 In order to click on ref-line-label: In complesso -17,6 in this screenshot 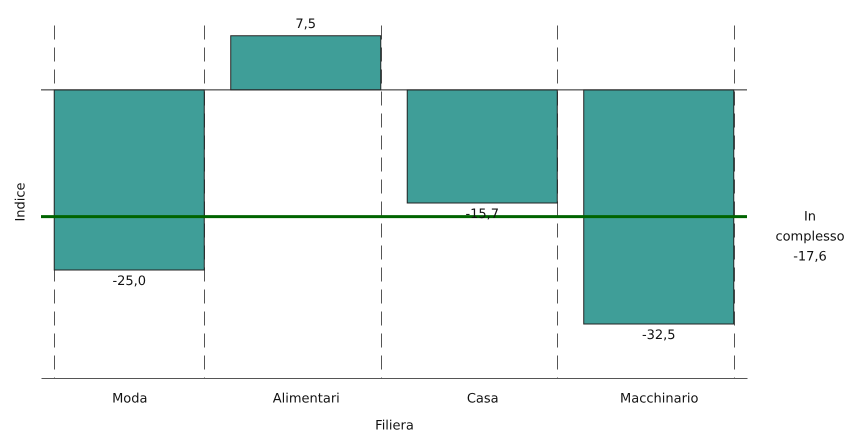, I will do `click(810, 237)`.